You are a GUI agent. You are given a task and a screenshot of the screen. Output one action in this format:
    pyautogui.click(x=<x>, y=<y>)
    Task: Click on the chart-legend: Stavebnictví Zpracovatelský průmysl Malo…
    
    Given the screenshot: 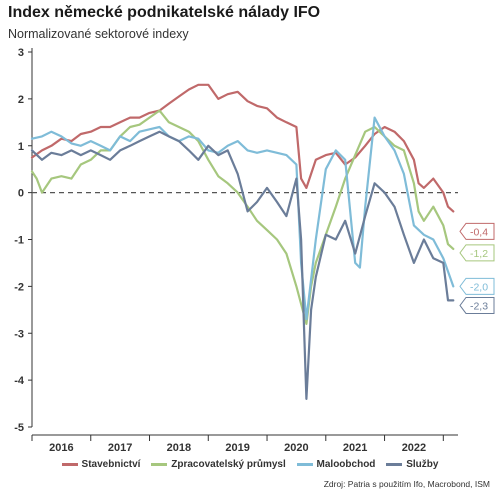 What is the action you would take?
    pyautogui.click(x=250, y=464)
    